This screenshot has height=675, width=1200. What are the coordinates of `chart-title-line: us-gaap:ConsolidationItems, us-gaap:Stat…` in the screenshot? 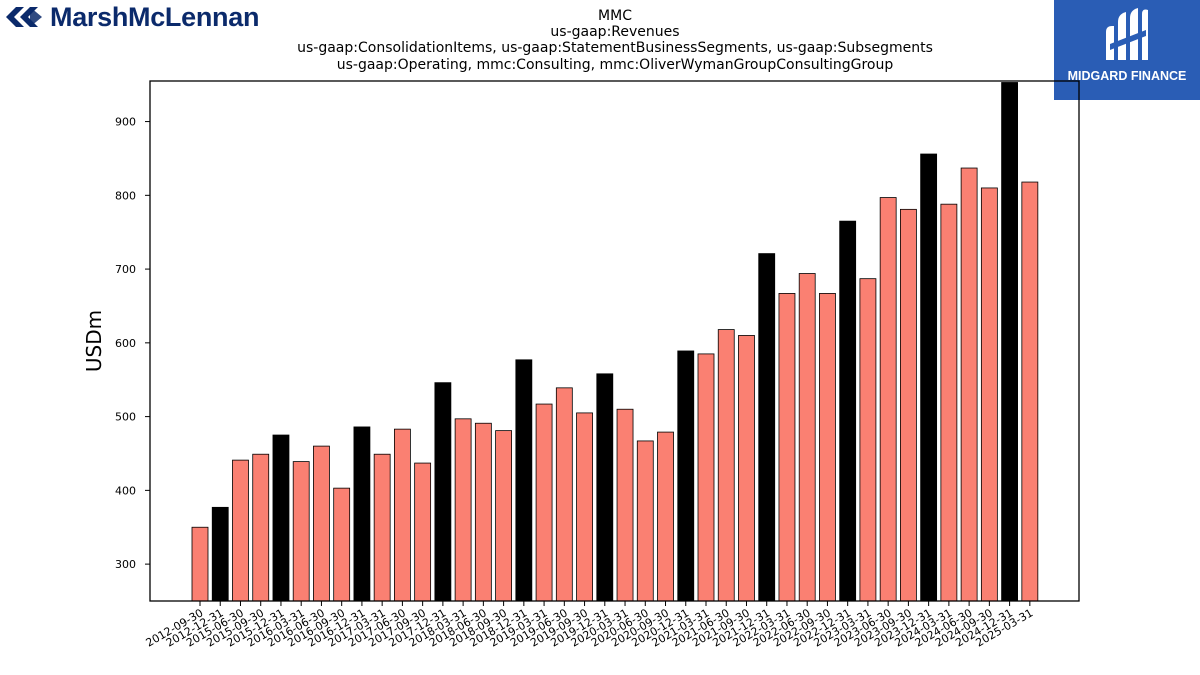 It's located at (615, 48).